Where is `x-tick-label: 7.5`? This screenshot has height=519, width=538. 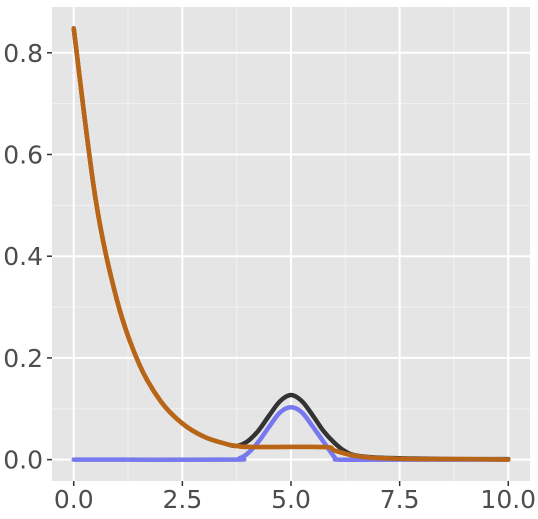
x-tick-label: 7.5 is located at coordinates (400, 499).